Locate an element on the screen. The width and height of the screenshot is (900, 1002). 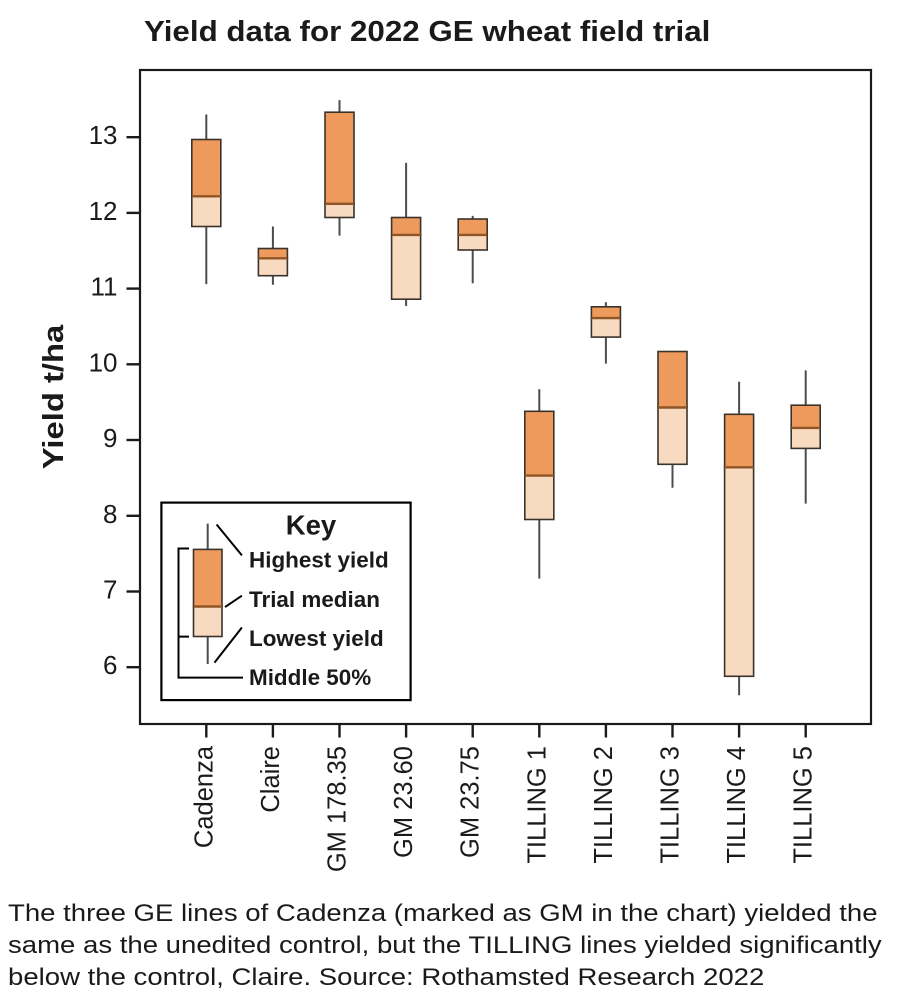
svg-text: Highest yield is located at coordinates (319, 560).